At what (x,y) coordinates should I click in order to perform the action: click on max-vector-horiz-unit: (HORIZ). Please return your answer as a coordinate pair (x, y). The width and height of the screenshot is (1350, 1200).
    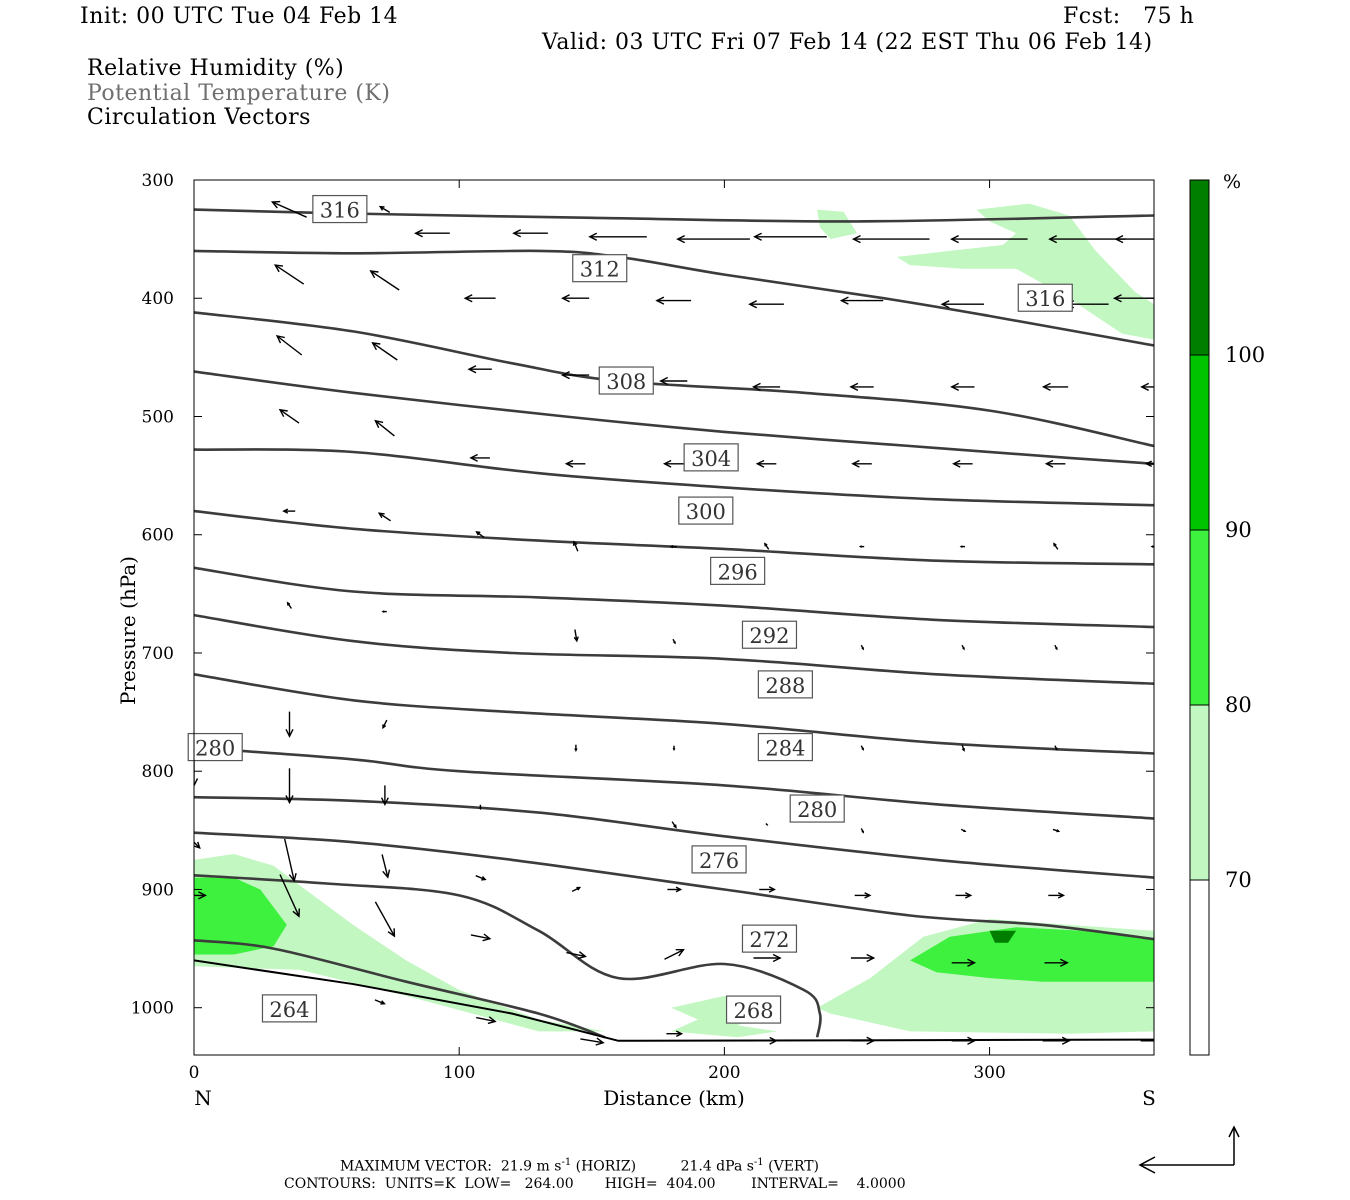
    Looking at the image, I should click on (604, 1166).